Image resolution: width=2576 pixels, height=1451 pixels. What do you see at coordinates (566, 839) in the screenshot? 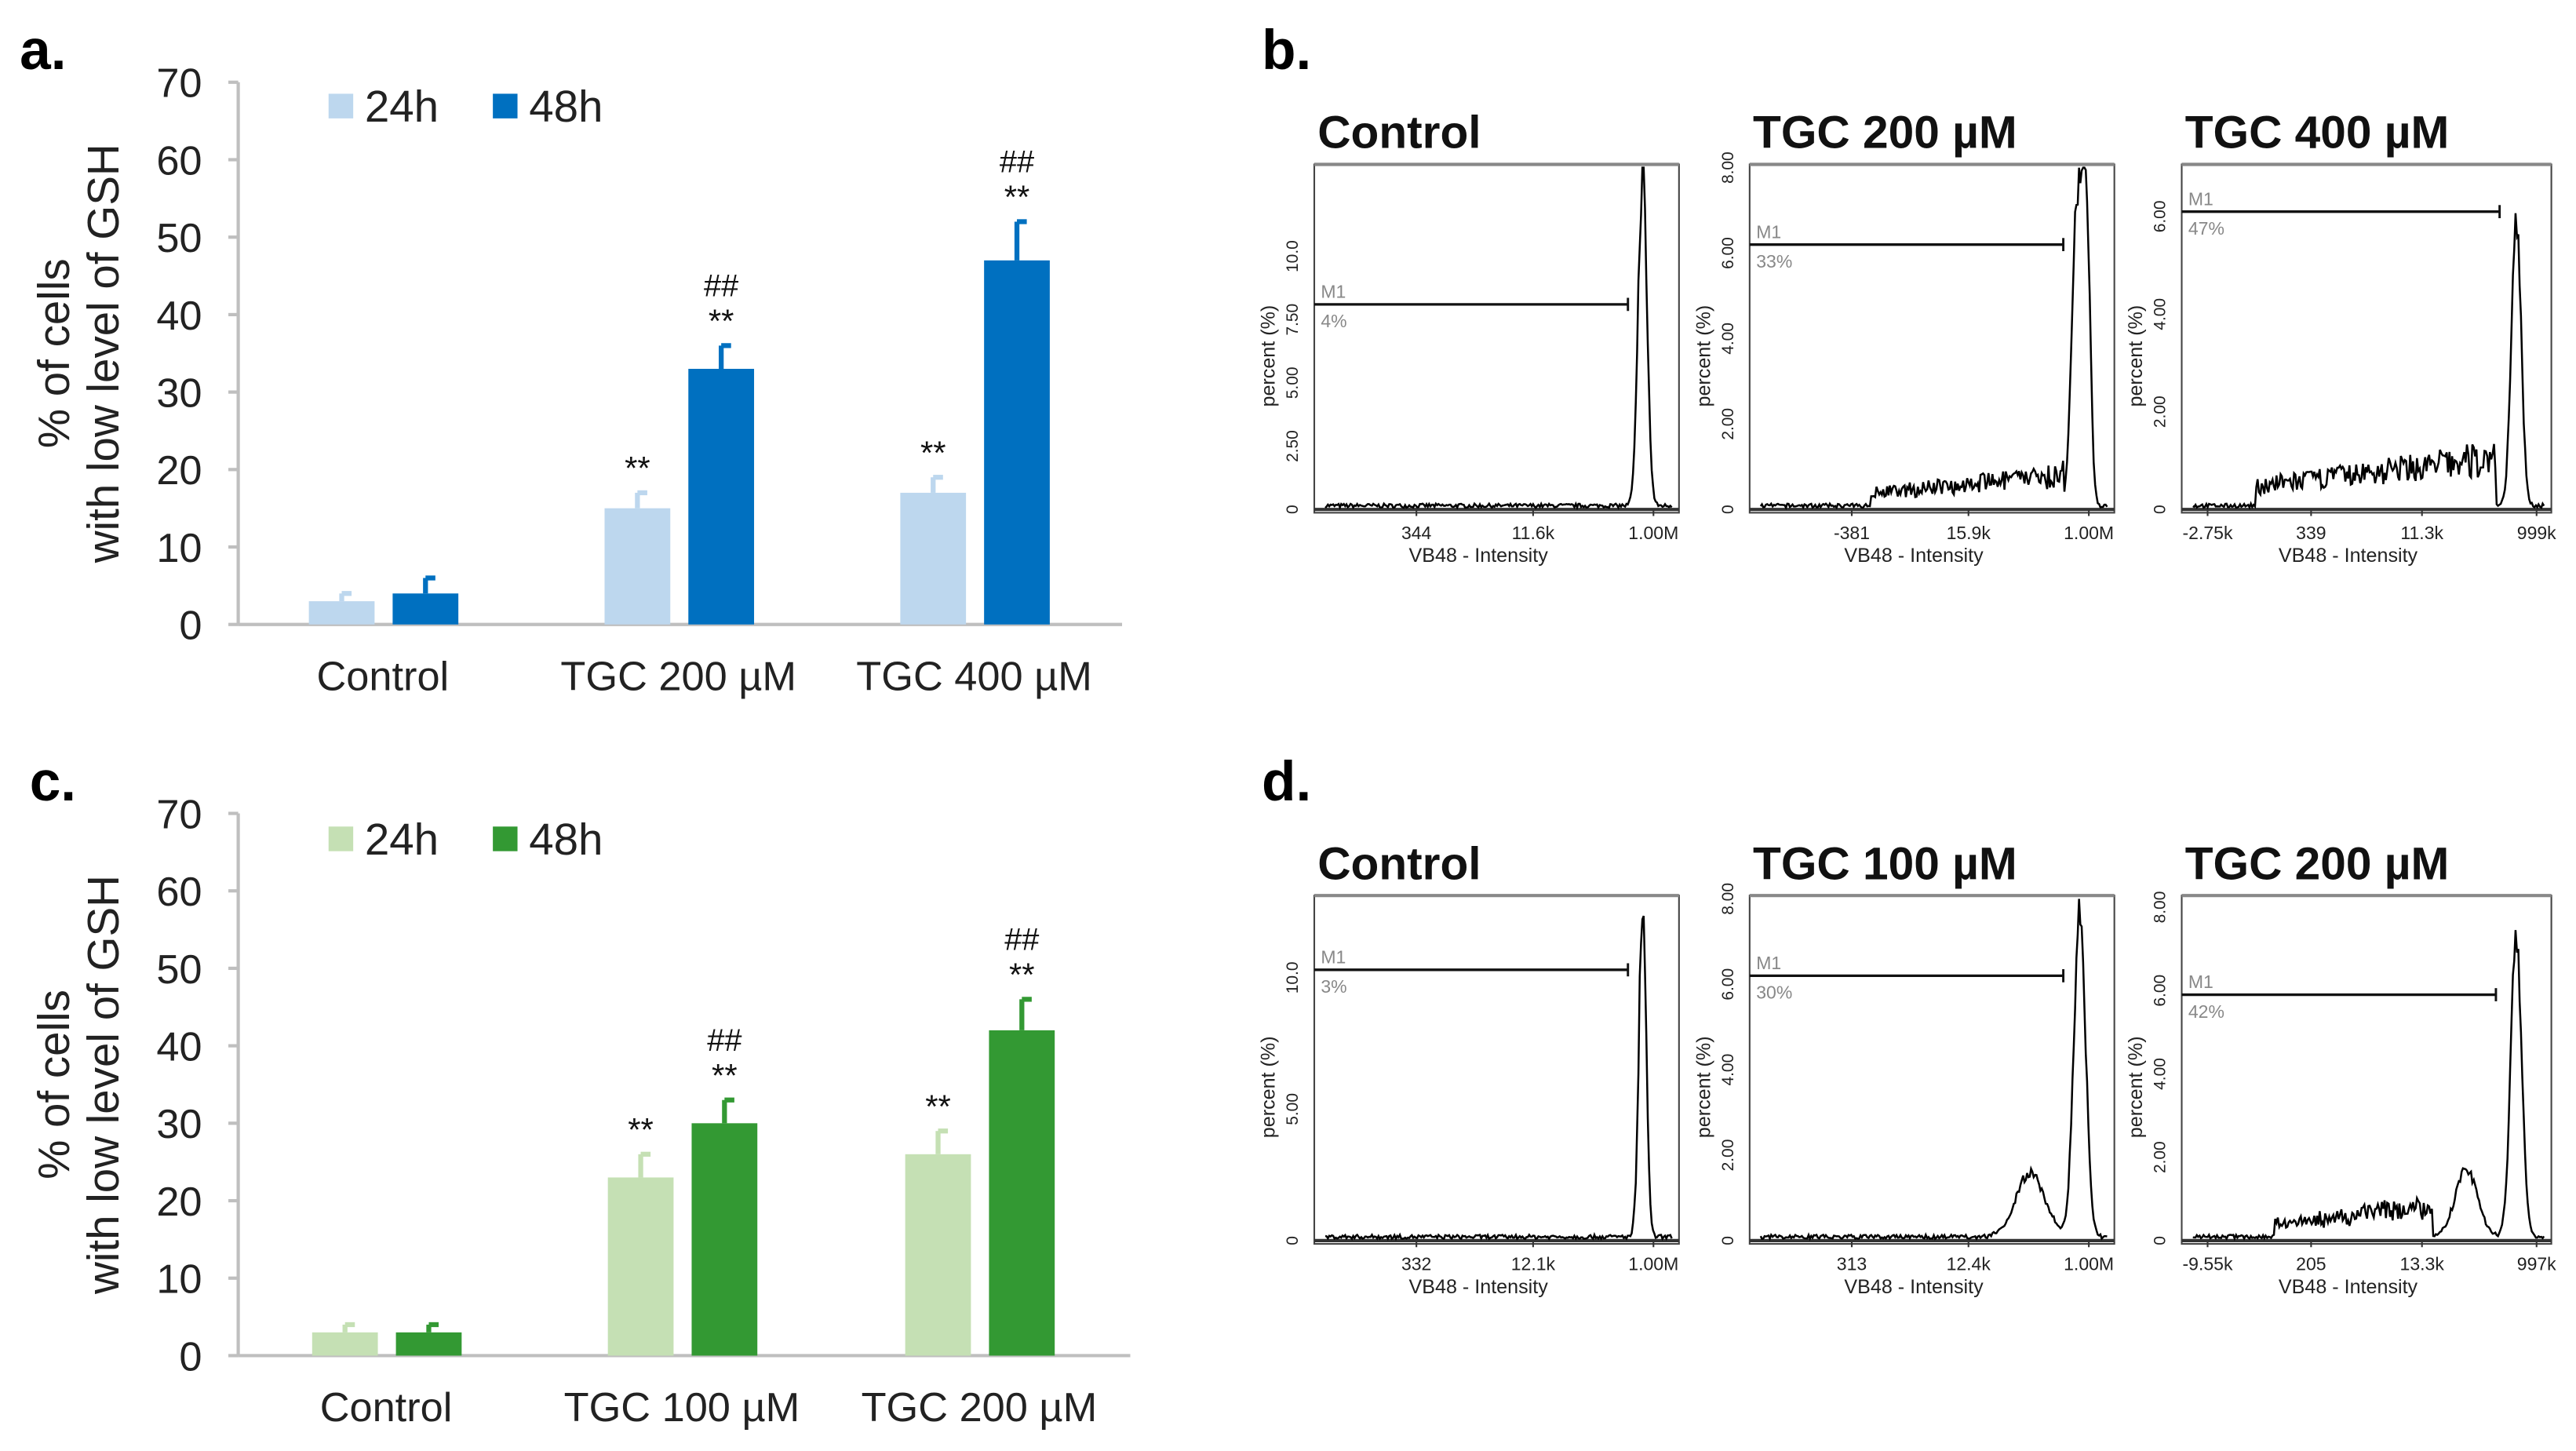
I see `legend-label-48h: 48h` at bounding box center [566, 839].